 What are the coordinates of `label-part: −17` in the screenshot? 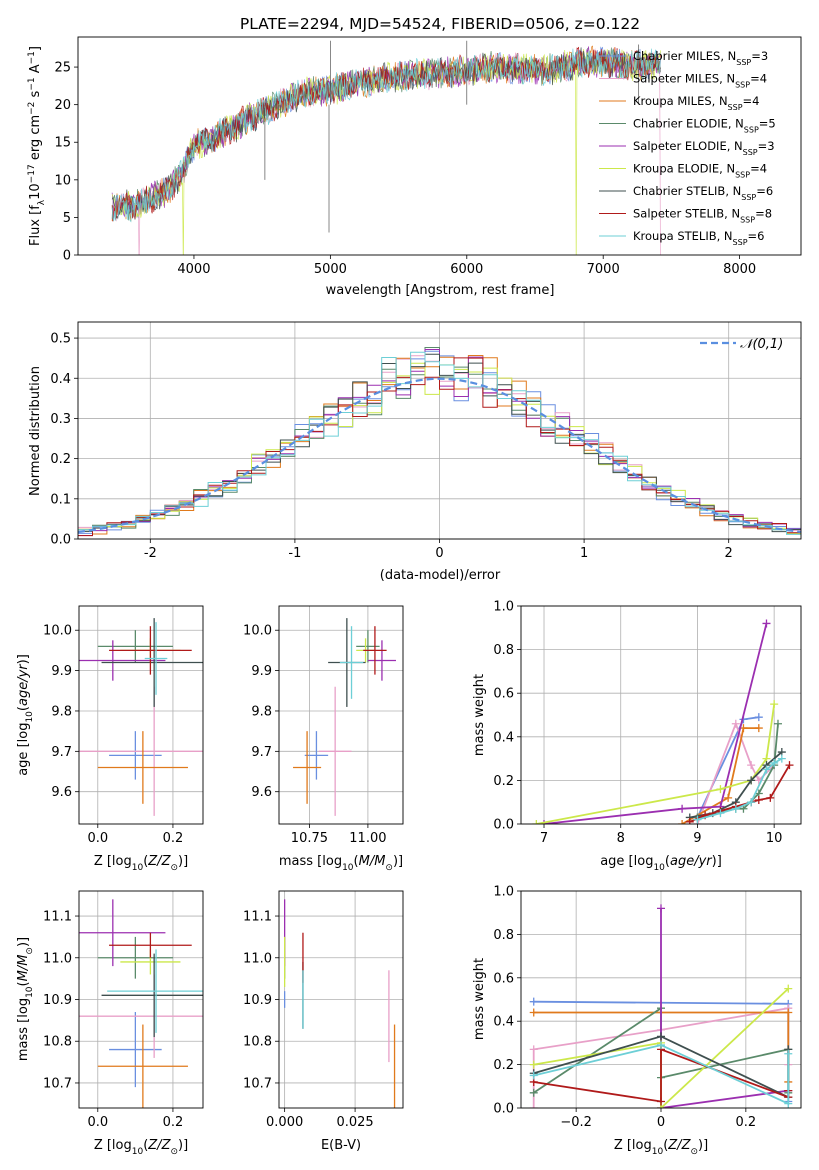 It's located at (32, 173).